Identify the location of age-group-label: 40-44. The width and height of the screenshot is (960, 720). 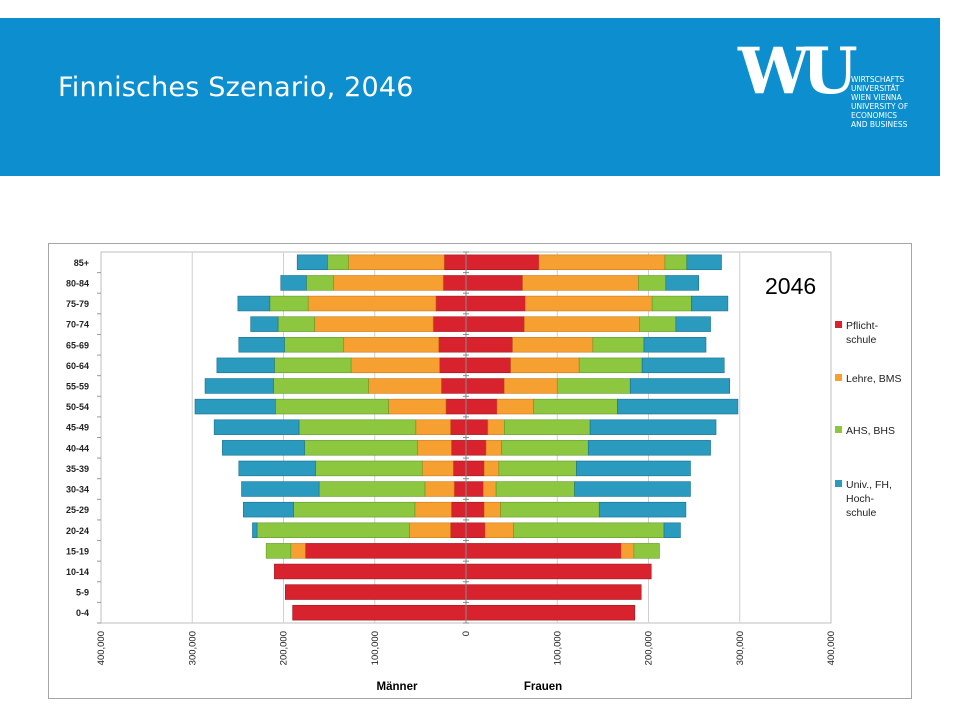
(77, 448).